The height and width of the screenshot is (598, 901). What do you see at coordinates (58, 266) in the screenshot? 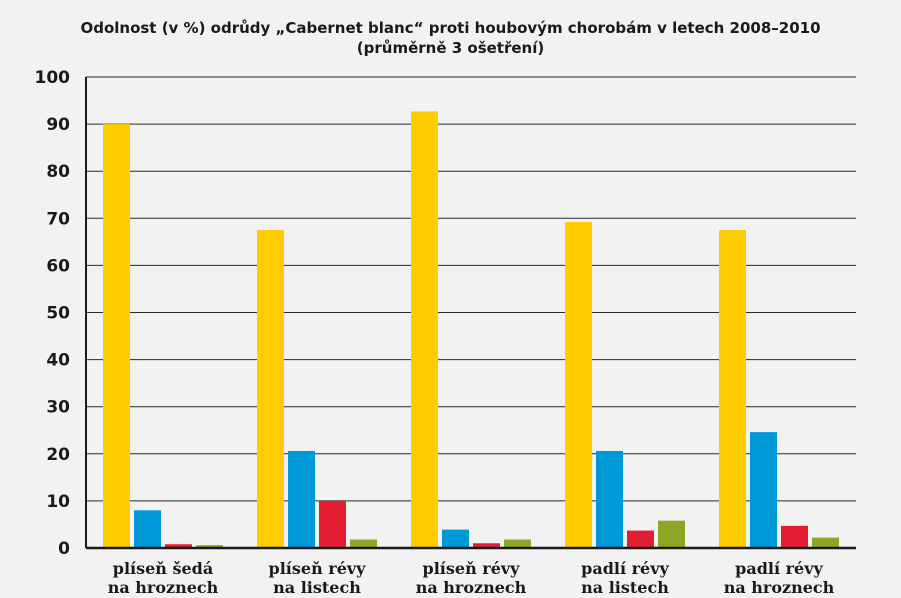
I see `y-tick-label: 60` at bounding box center [58, 266].